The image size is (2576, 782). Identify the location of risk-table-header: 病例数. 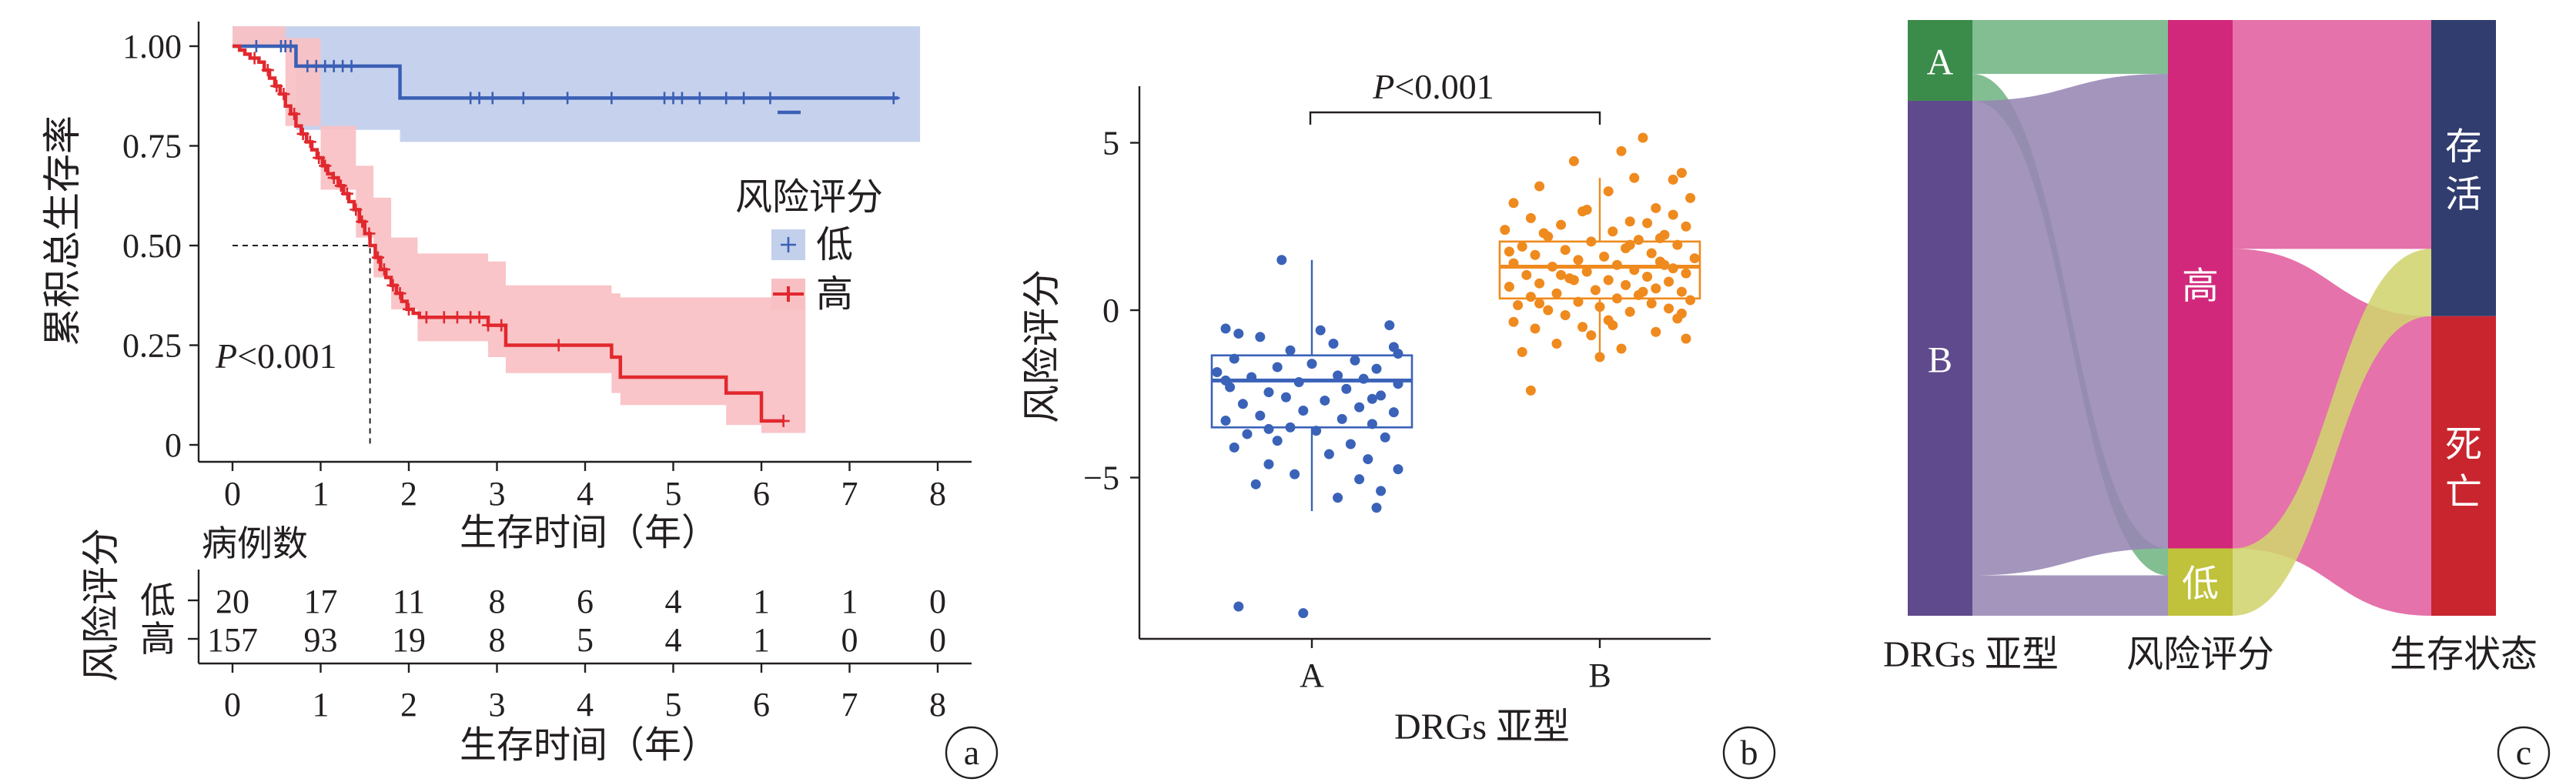
(255, 543).